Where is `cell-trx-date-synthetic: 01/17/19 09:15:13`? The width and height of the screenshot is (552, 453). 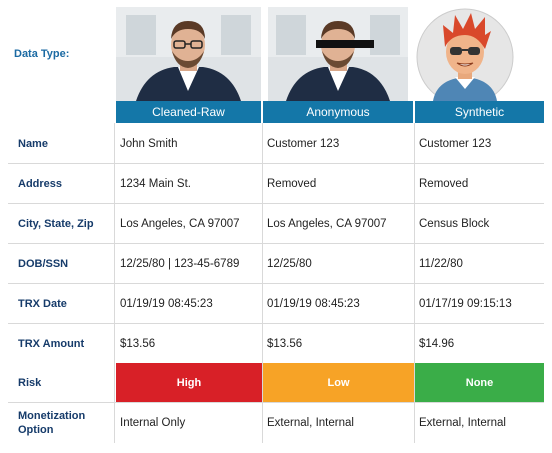 cell-trx-date-synthetic: 01/17/19 09:15:13 is located at coordinates (465, 303).